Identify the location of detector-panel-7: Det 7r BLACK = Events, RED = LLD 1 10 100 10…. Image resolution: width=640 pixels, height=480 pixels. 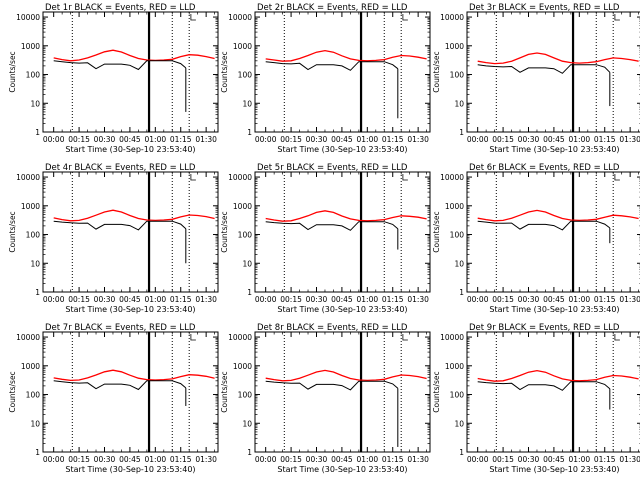
(113, 398).